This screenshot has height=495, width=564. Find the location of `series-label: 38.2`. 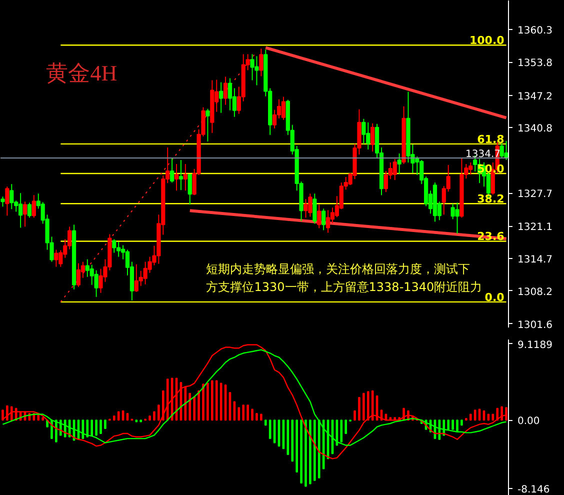

series-label: 38.2 is located at coordinates (490, 199).